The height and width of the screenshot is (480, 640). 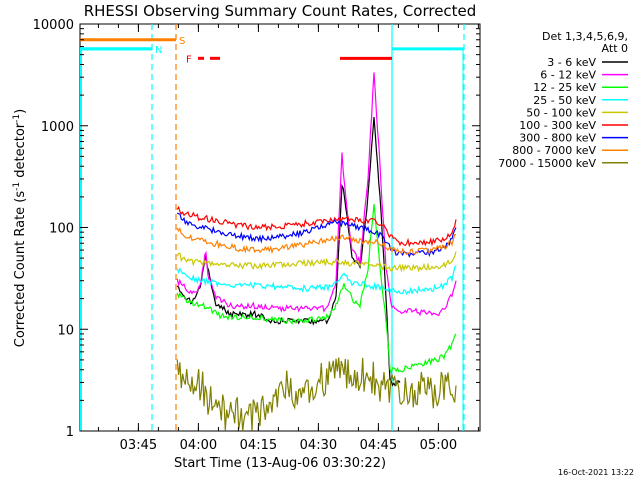 What do you see at coordinates (568, 75) in the screenshot?
I see `legend-label: 6 - 12 keV` at bounding box center [568, 75].